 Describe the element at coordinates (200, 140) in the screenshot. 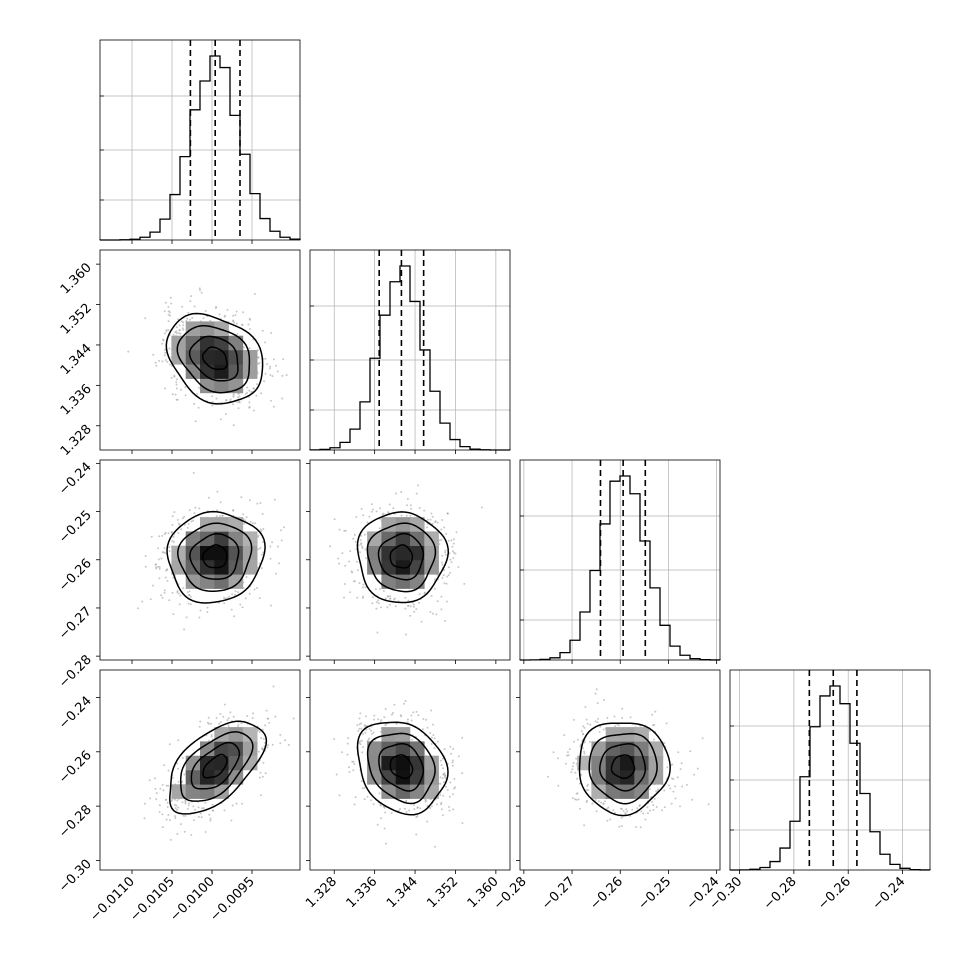

I see `hist-0-frame` at that location.